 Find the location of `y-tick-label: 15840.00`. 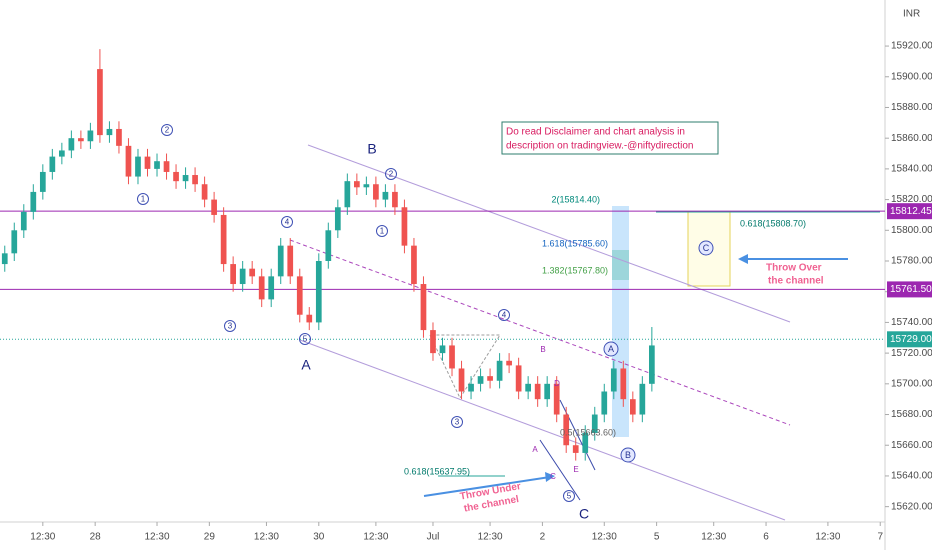

y-tick-label: 15840.00 is located at coordinates (911, 169).